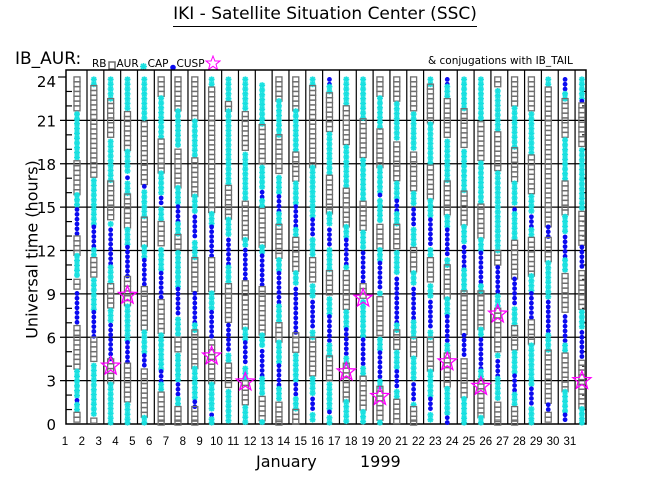  Describe the element at coordinates (325, 15) in the screenshot. I see `title-text: IKI - Satellite Situation Center (SSC)` at that location.